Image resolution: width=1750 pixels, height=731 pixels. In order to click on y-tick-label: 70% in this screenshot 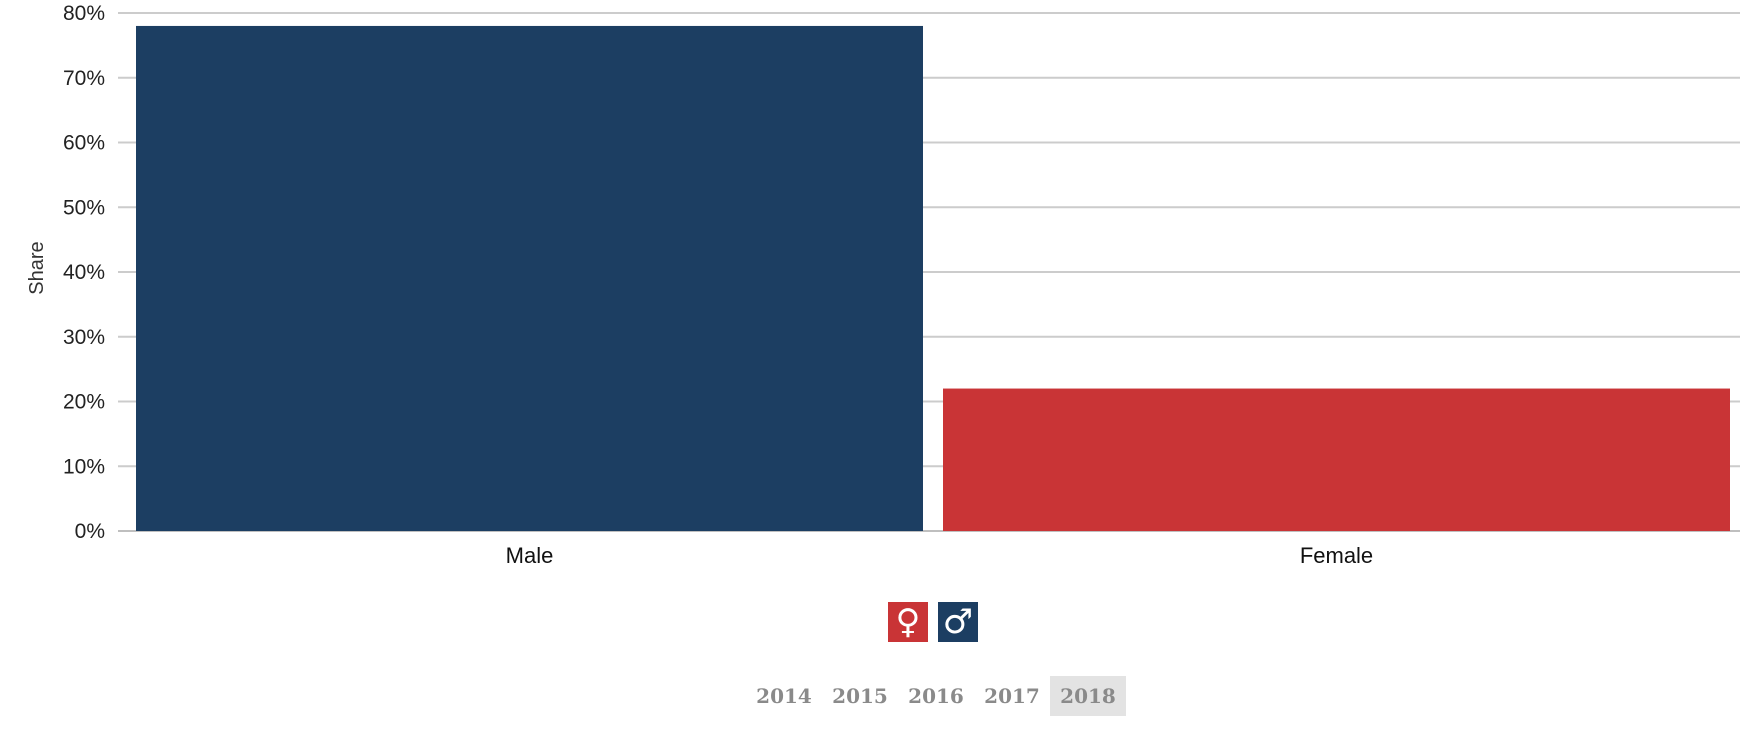, I will do `click(84, 78)`.